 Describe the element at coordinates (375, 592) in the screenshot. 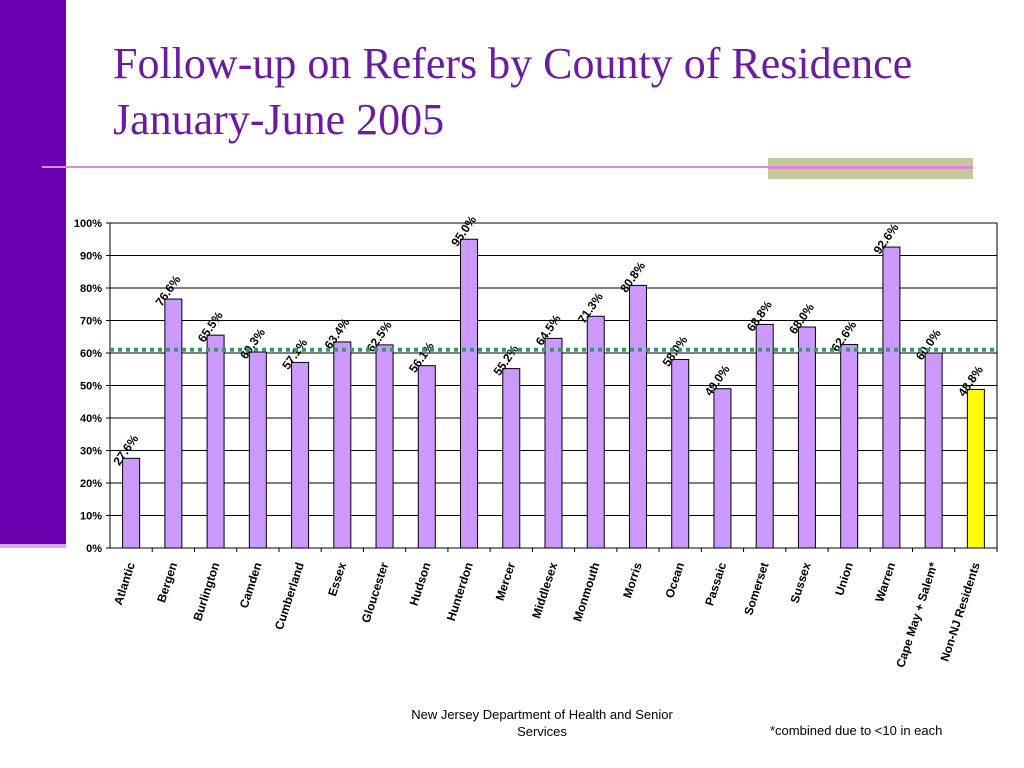

I see `x-tick-label: Gloucester` at that location.